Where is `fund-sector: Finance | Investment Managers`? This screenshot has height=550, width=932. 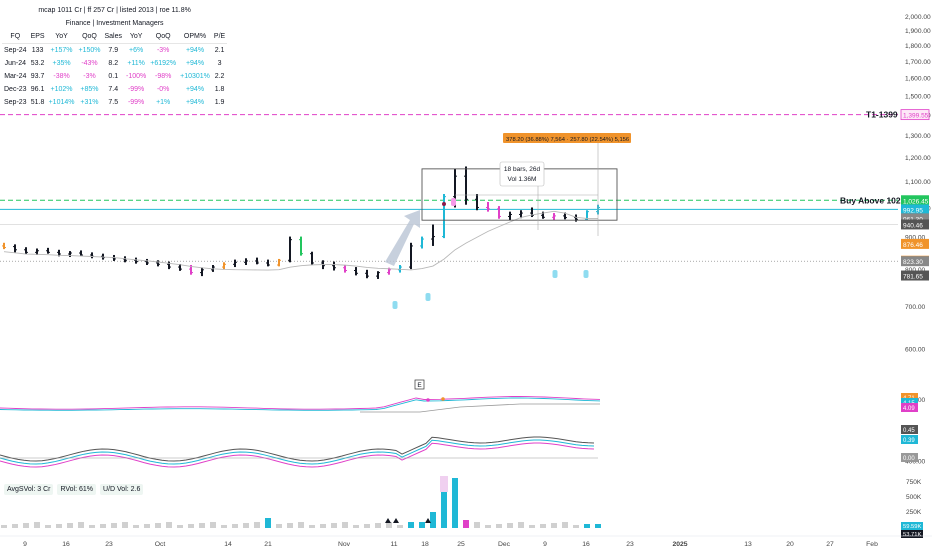
fund-sector: Finance | Investment Managers is located at coordinates (114, 23).